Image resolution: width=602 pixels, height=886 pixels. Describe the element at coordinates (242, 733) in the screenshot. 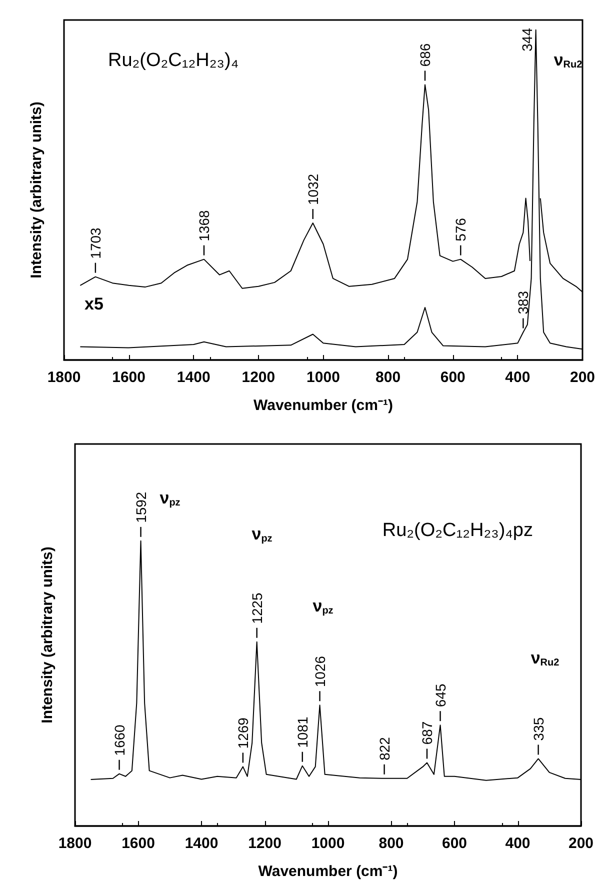

I see `annotation: 1269` at that location.